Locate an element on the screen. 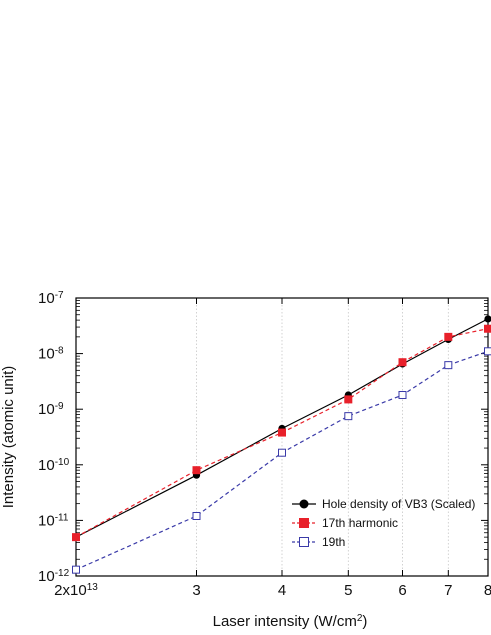 This screenshot has width=491, height=635. x-tick-label-base: 3 is located at coordinates (196, 590).